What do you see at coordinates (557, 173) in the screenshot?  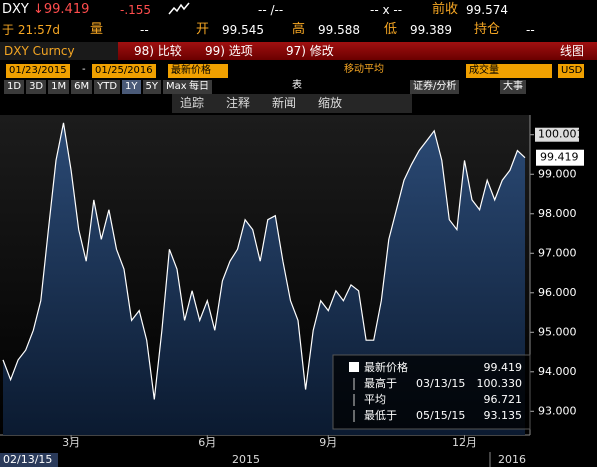 I see `y-tick-label: 99.000` at bounding box center [557, 173].